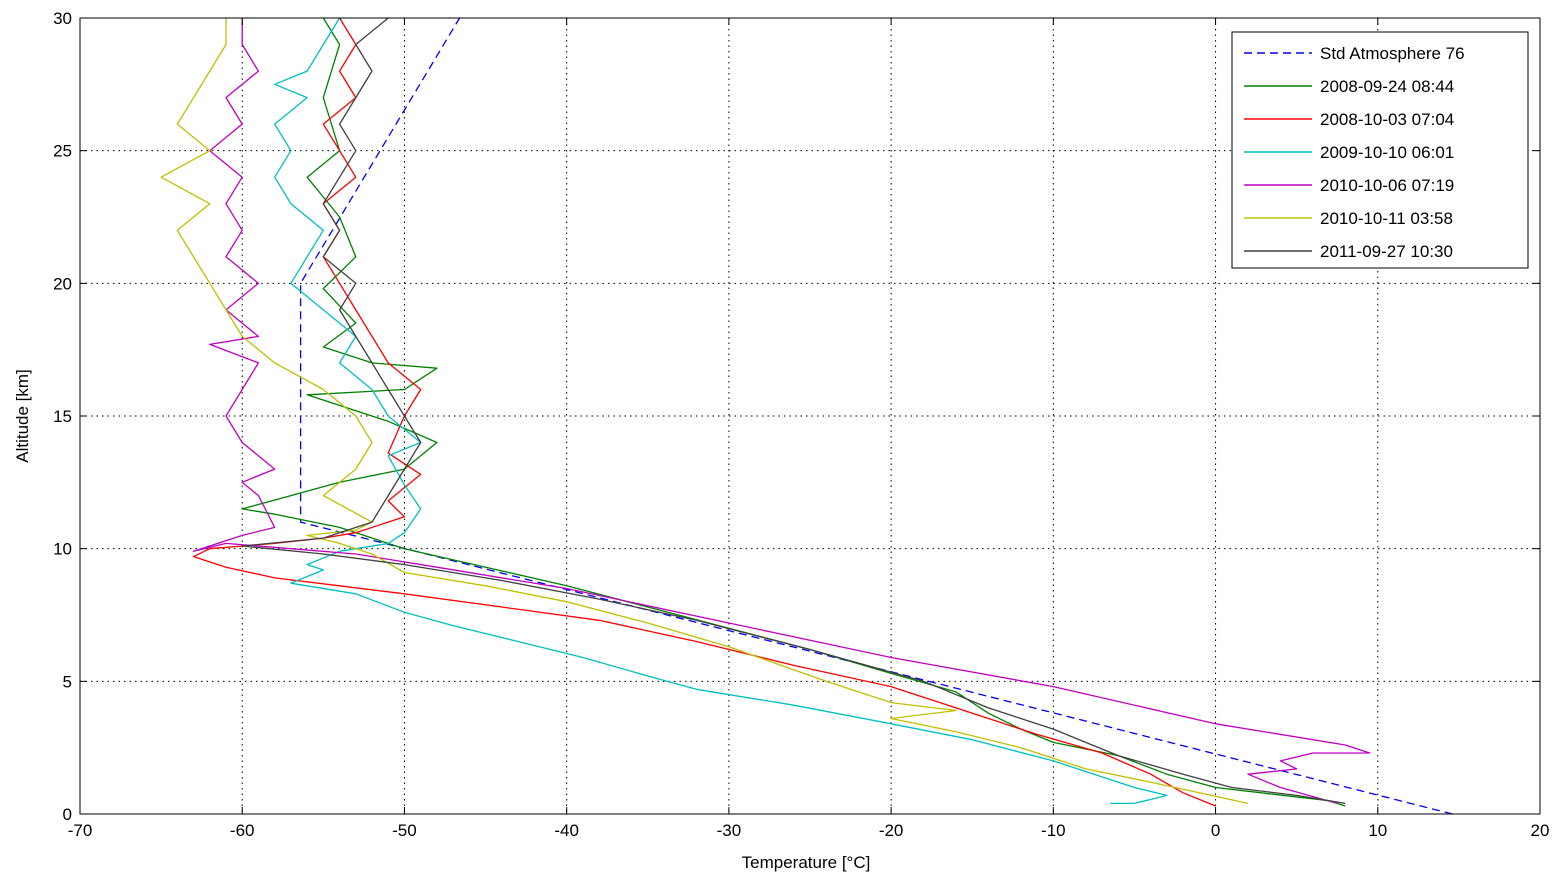  I want to click on legend-box, so click(1380, 150).